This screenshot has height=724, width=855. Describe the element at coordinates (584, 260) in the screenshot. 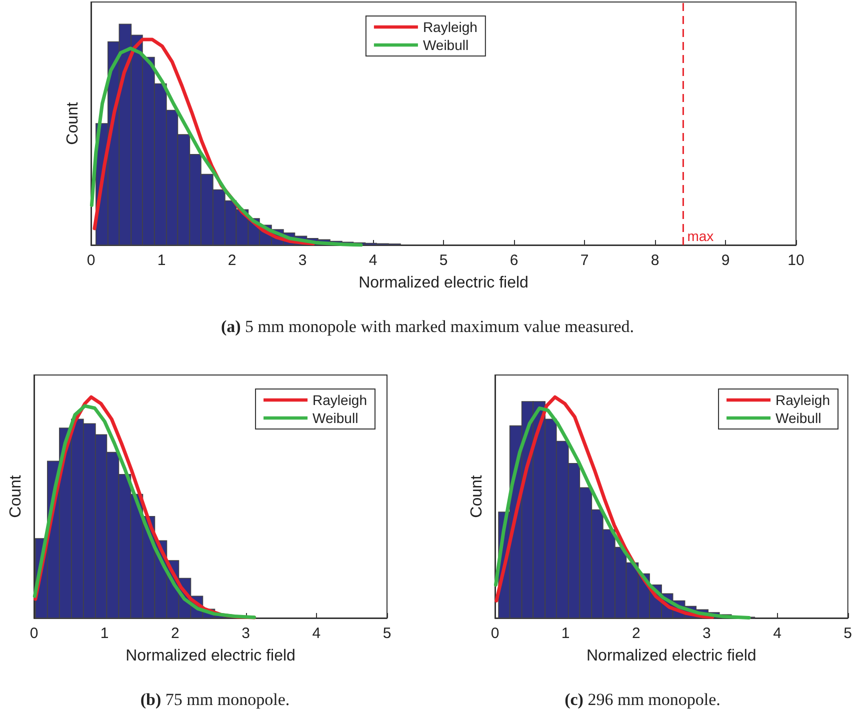

I see `x-tick-label: 7` at that location.